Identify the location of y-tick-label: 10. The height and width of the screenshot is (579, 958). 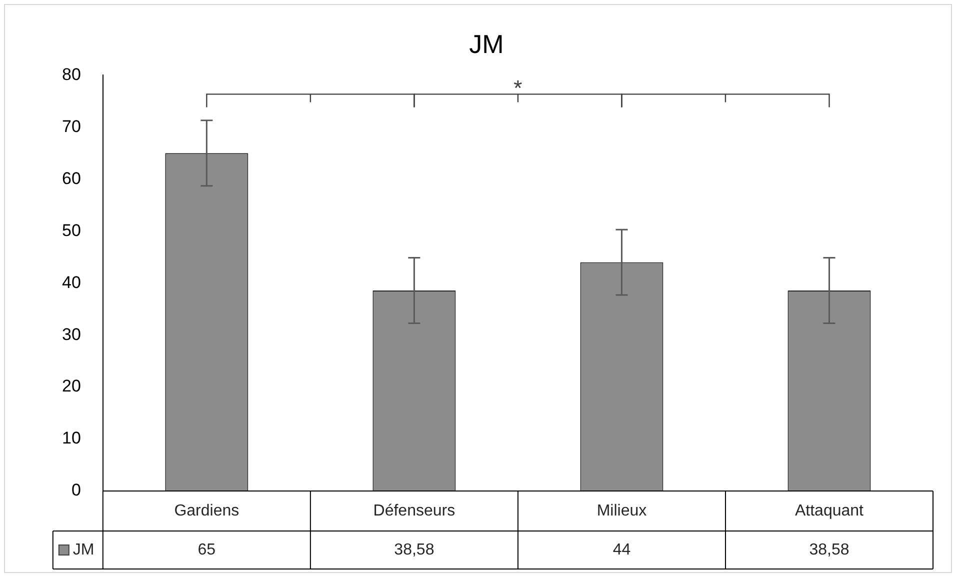
(71, 438).